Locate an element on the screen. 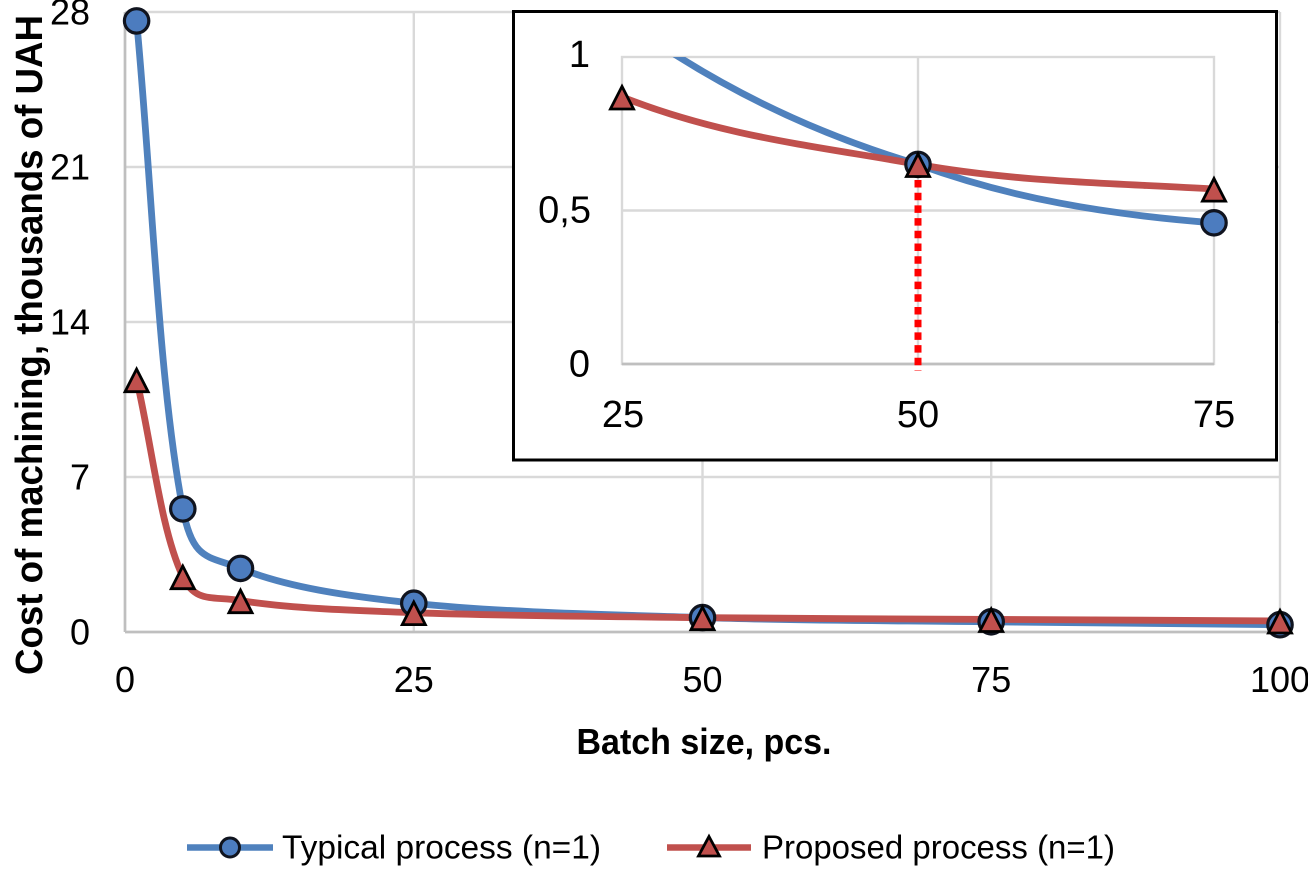 Image resolution: width=1308 pixels, height=870 pixels. svg-text: 21 is located at coordinates (70, 166).